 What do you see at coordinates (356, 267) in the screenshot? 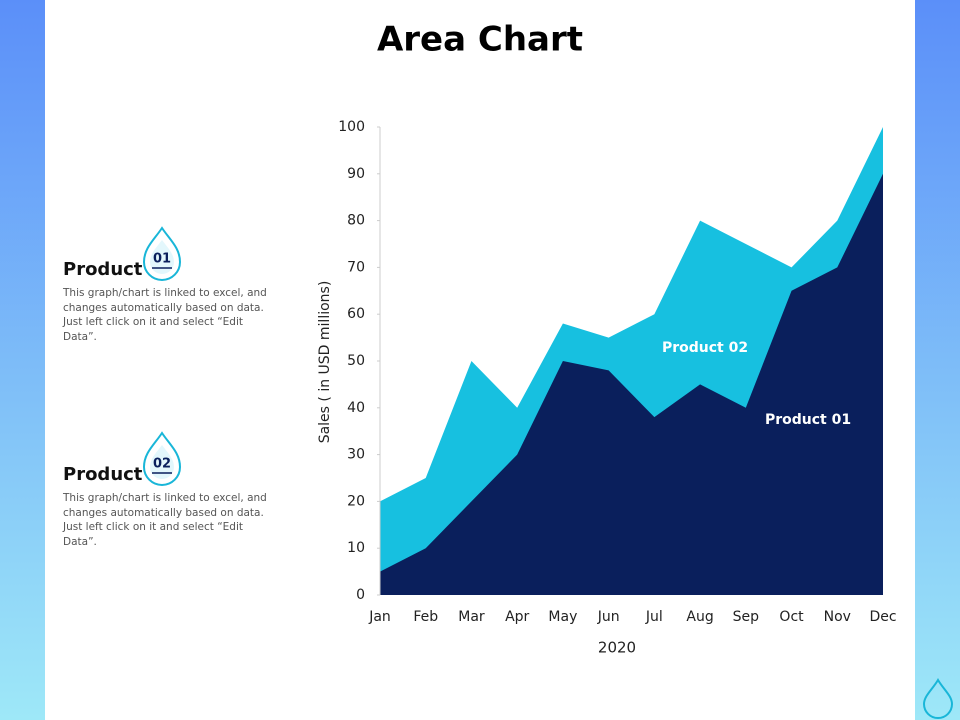
I see `y-tick-label: 70` at bounding box center [356, 267].